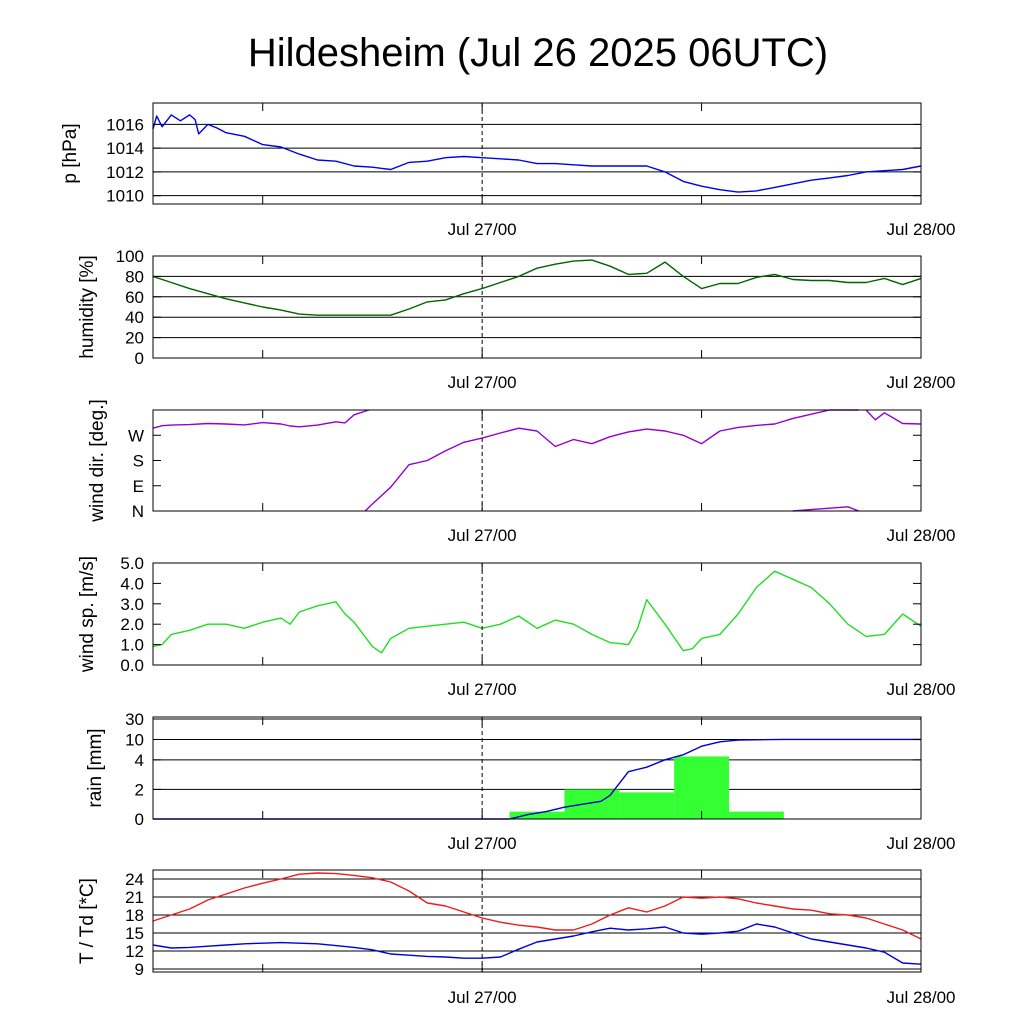 This screenshot has width=1024, height=1024. What do you see at coordinates (95, 767) in the screenshot?
I see `y-axis-label: rain [mm]` at bounding box center [95, 767].